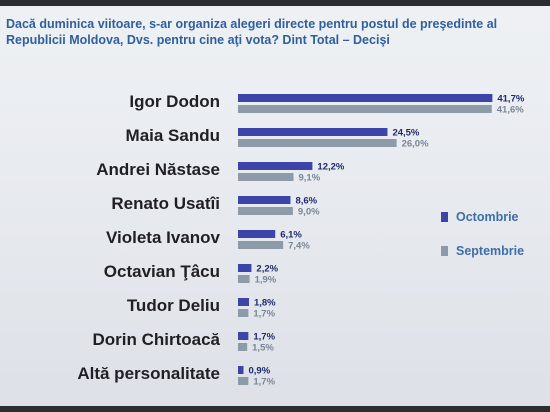 This screenshot has width=550, height=412. I want to click on value-label: 1,5%, so click(263, 348).